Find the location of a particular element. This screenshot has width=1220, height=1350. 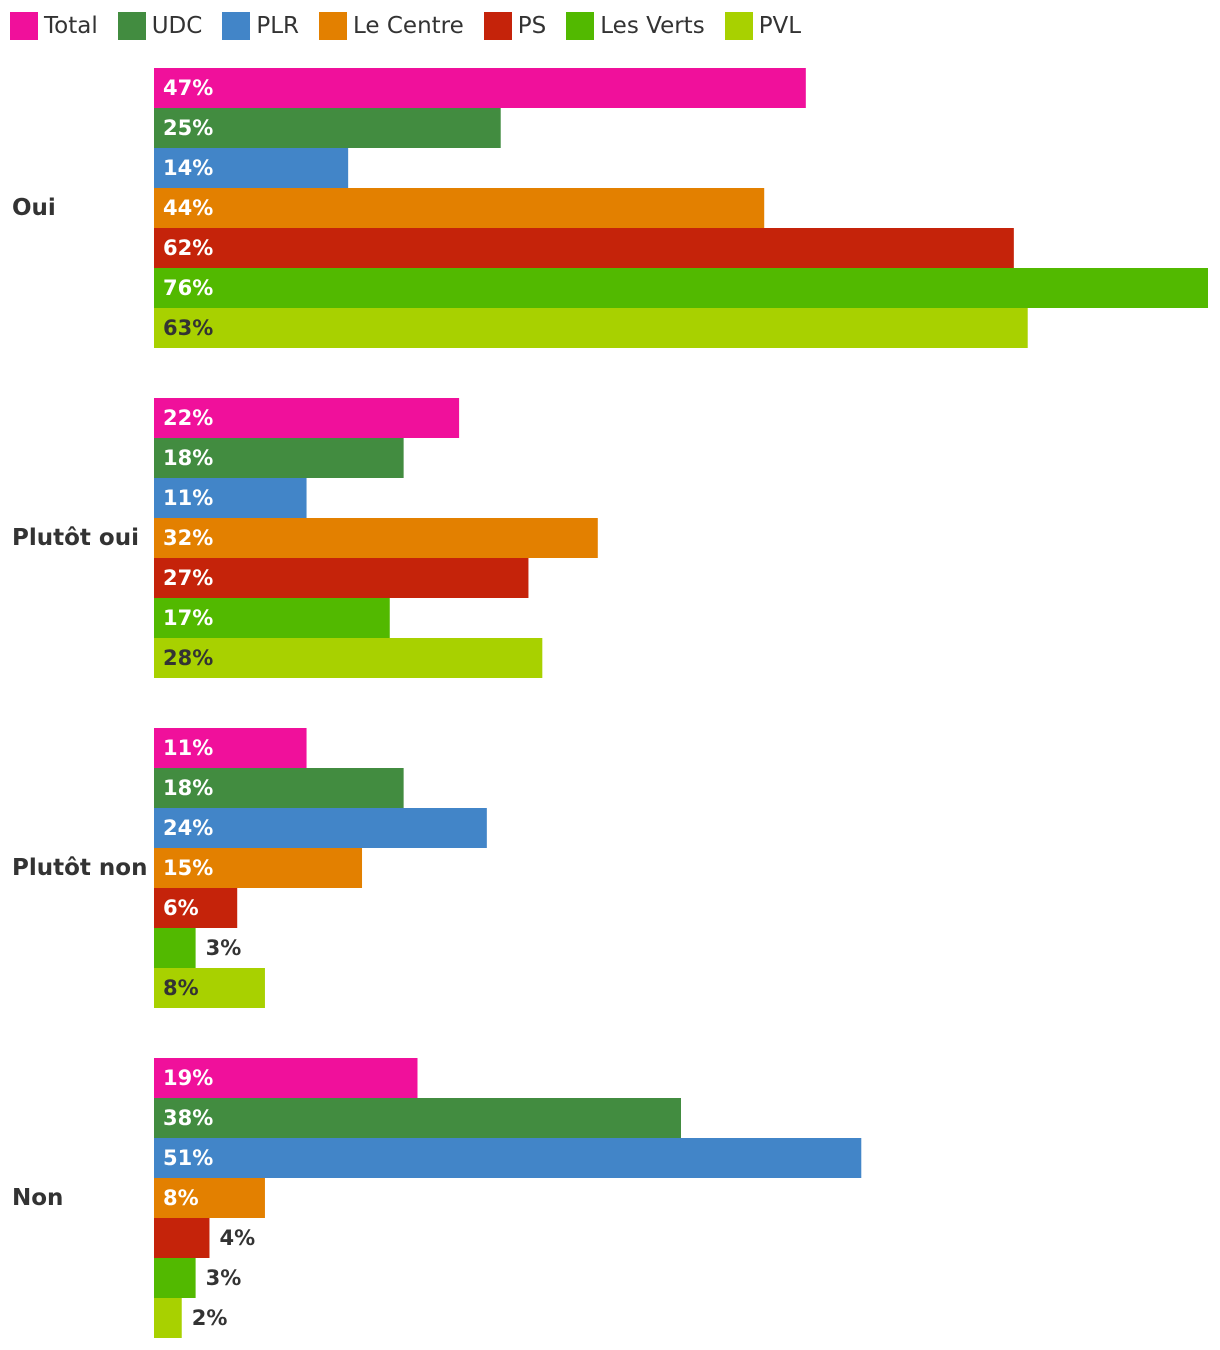

legend-item-pvl: PVL is located at coordinates (763, 26).